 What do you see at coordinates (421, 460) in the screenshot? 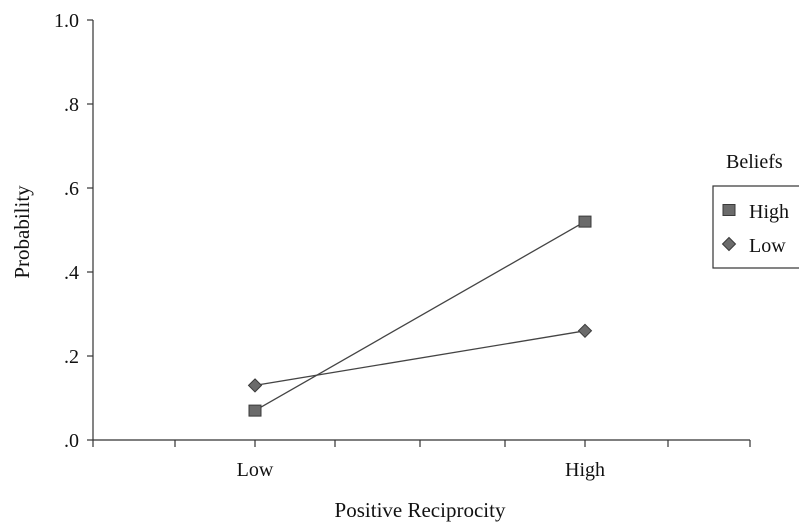
I see `x-axis-ticks: Low High` at bounding box center [421, 460].